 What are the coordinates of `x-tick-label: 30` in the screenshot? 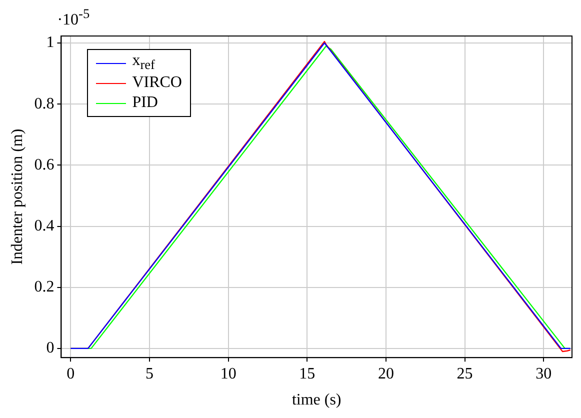 It's located at (544, 373).